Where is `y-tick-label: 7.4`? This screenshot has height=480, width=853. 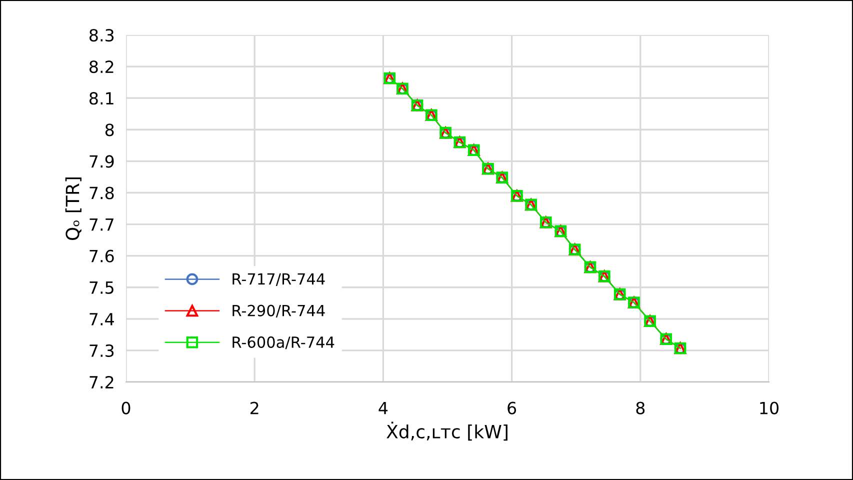 y-tick-label: 7.4 is located at coordinates (102, 319).